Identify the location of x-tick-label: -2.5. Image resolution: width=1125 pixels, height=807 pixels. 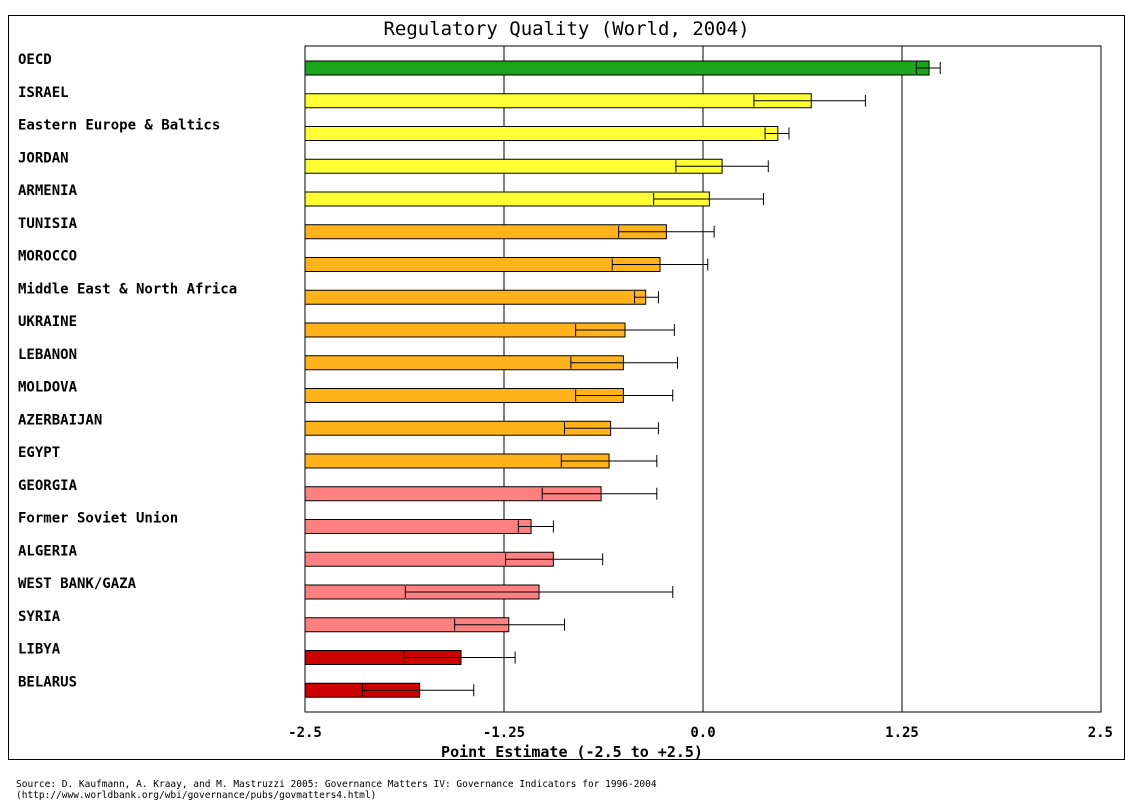
(305, 733).